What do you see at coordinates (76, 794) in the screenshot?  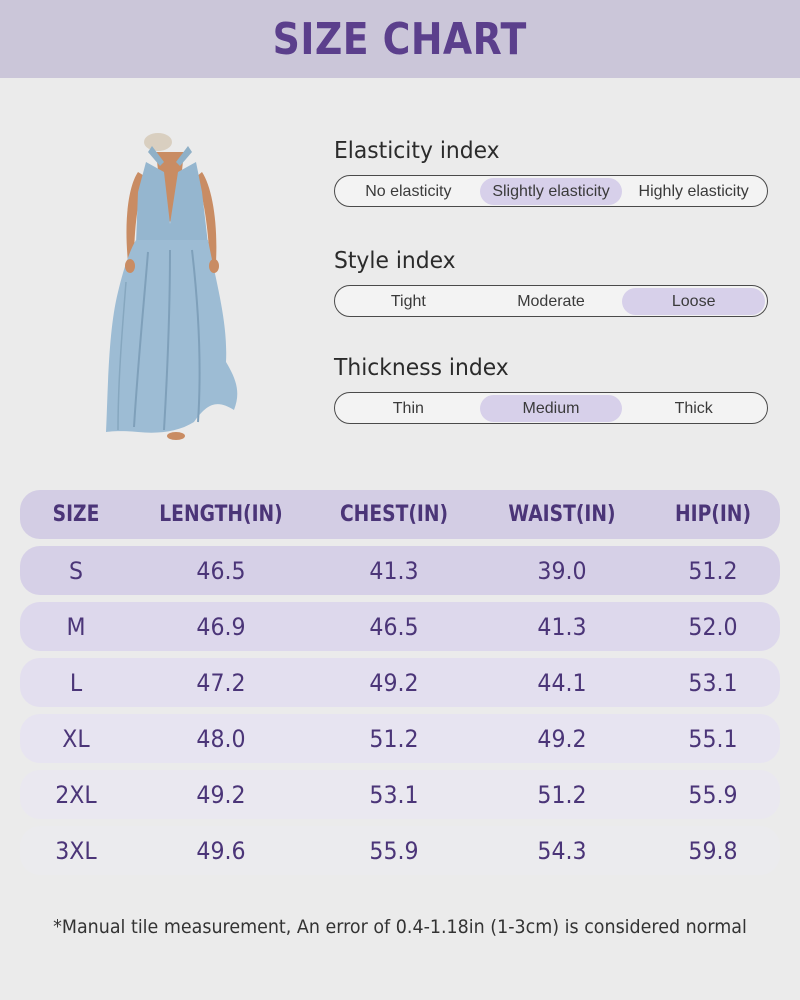 I see `table-cell: 2XL` at bounding box center [76, 794].